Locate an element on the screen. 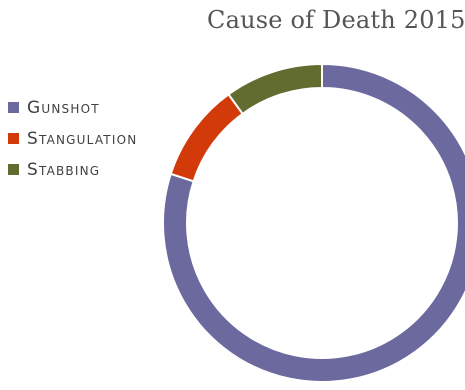 The width and height of the screenshot is (465, 390). legend-label-gunshot: Gunshot is located at coordinates (63, 107).